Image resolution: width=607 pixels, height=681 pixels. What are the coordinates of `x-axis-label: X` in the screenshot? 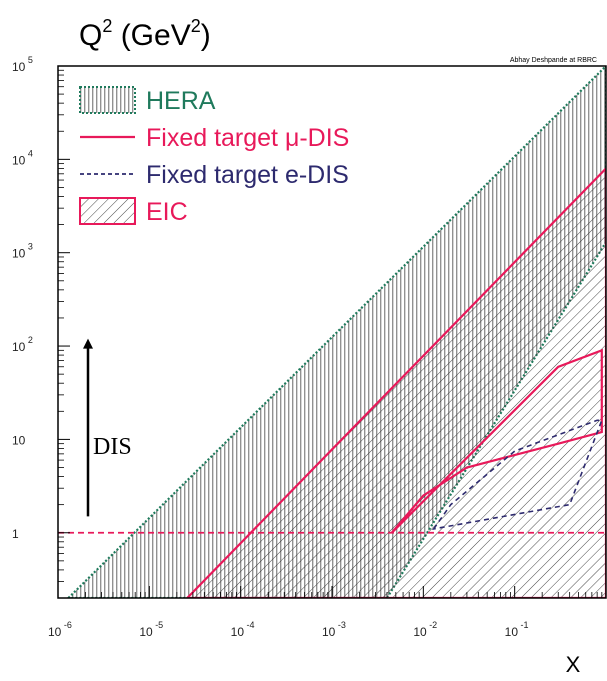 It's located at (573, 664).